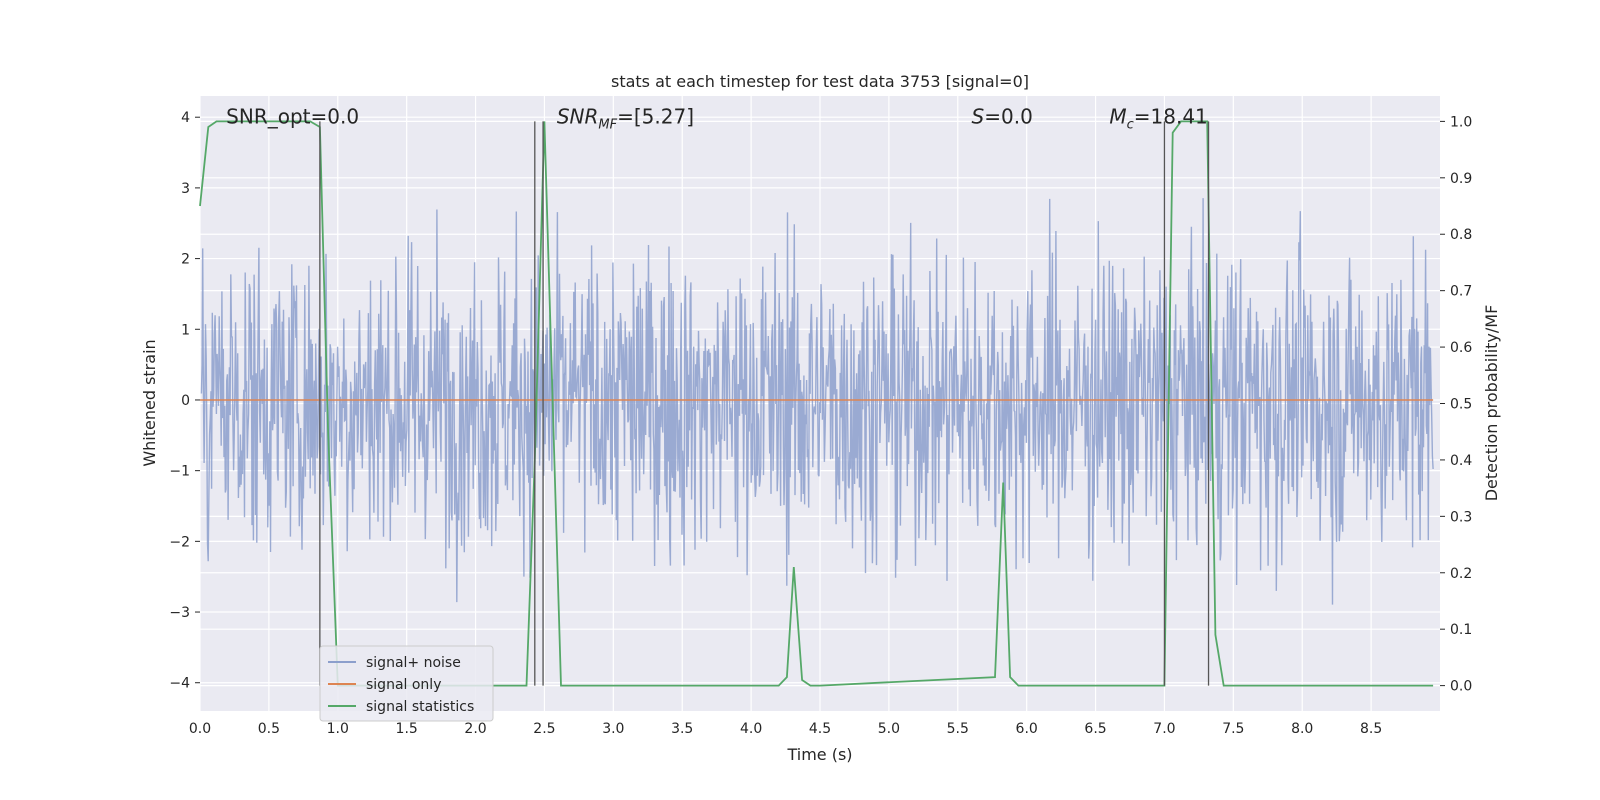  I want to click on annotation: S=0.0, so click(1002, 117).